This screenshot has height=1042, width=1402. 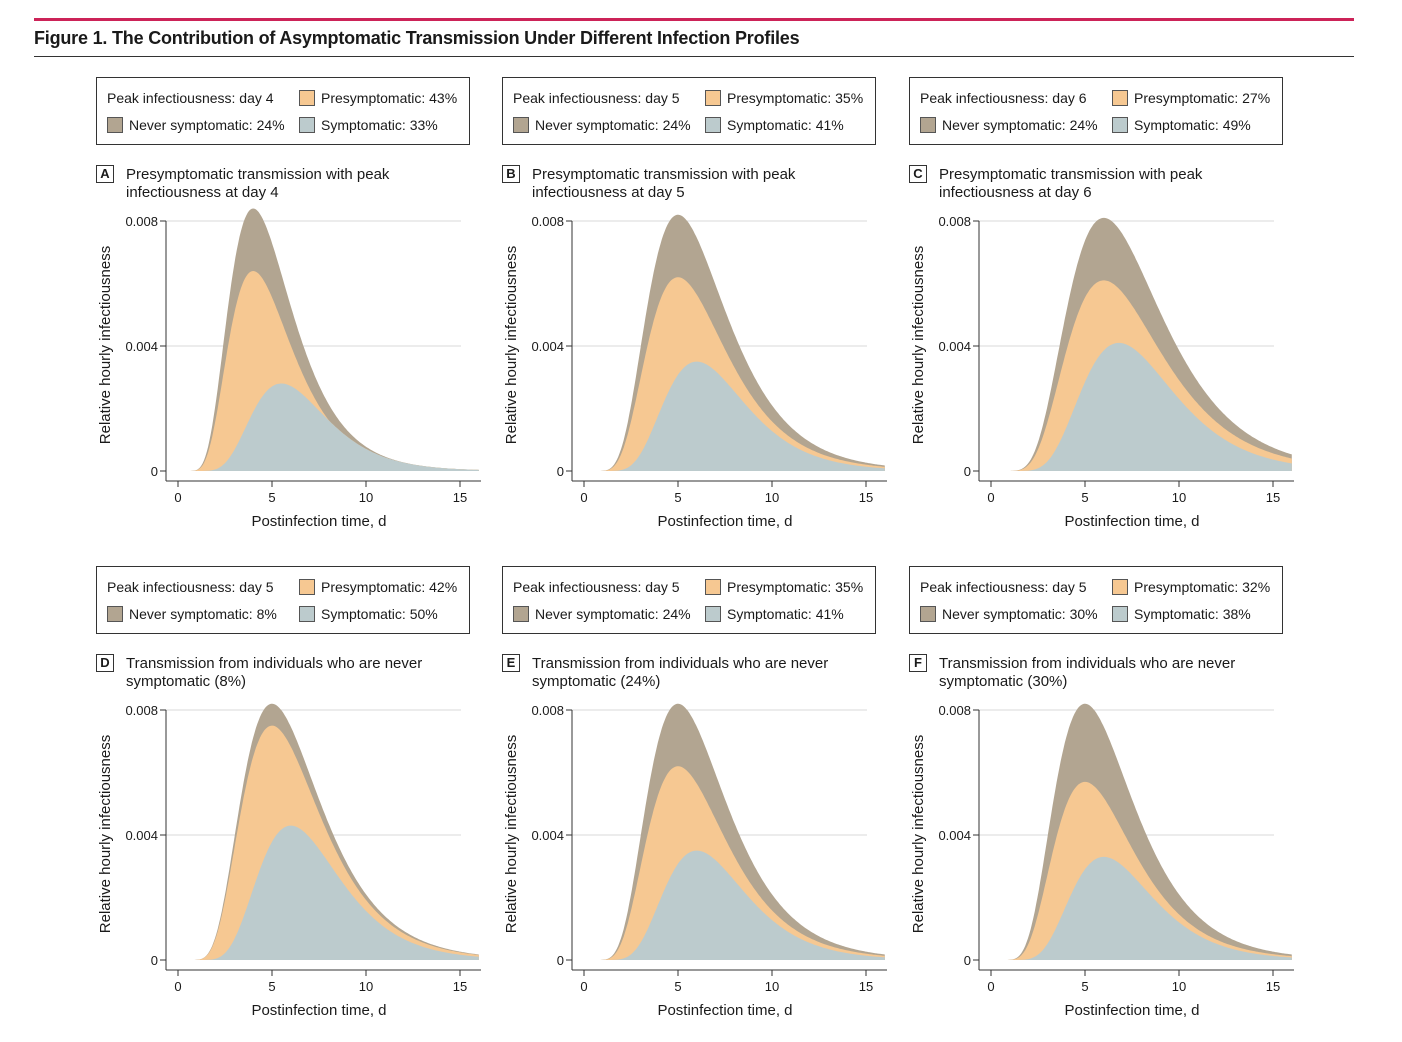 I want to click on legend-label: Never symptomatic: 30%, so click(x=1020, y=614).